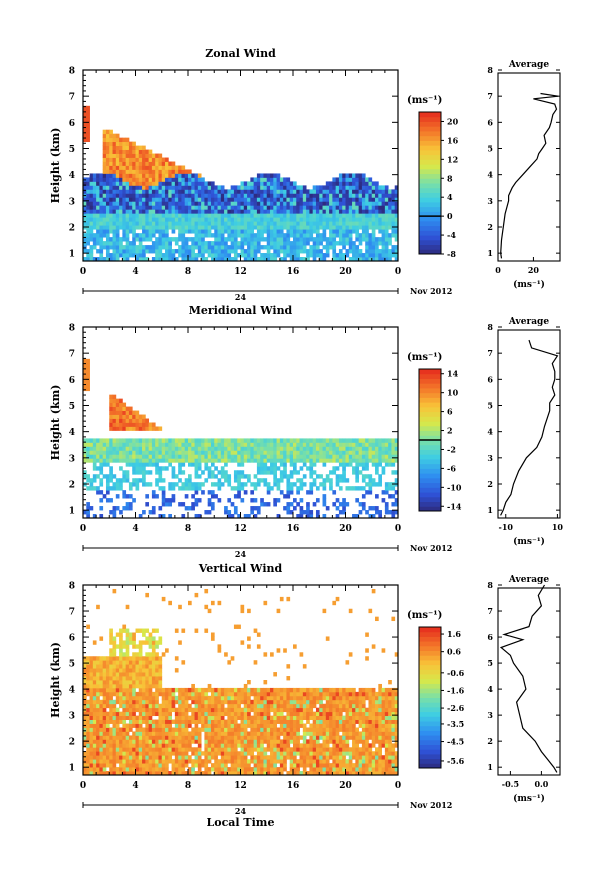 This screenshot has width=612, height=873. Describe the element at coordinates (398, 529) in the screenshot. I see `x-tick-label: 0` at that location.